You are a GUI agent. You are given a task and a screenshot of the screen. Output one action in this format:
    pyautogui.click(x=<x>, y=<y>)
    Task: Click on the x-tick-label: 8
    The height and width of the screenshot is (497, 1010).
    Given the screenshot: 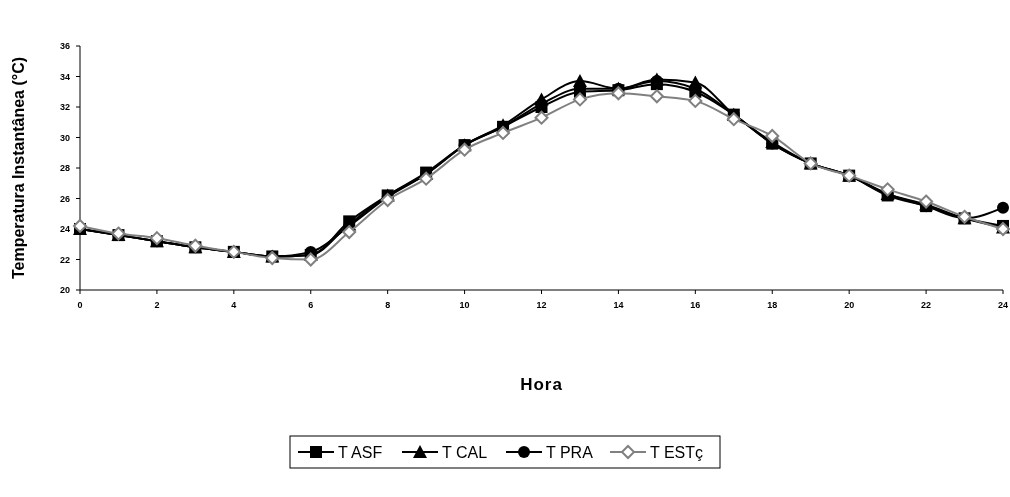 What is the action you would take?
    pyautogui.click(x=388, y=305)
    